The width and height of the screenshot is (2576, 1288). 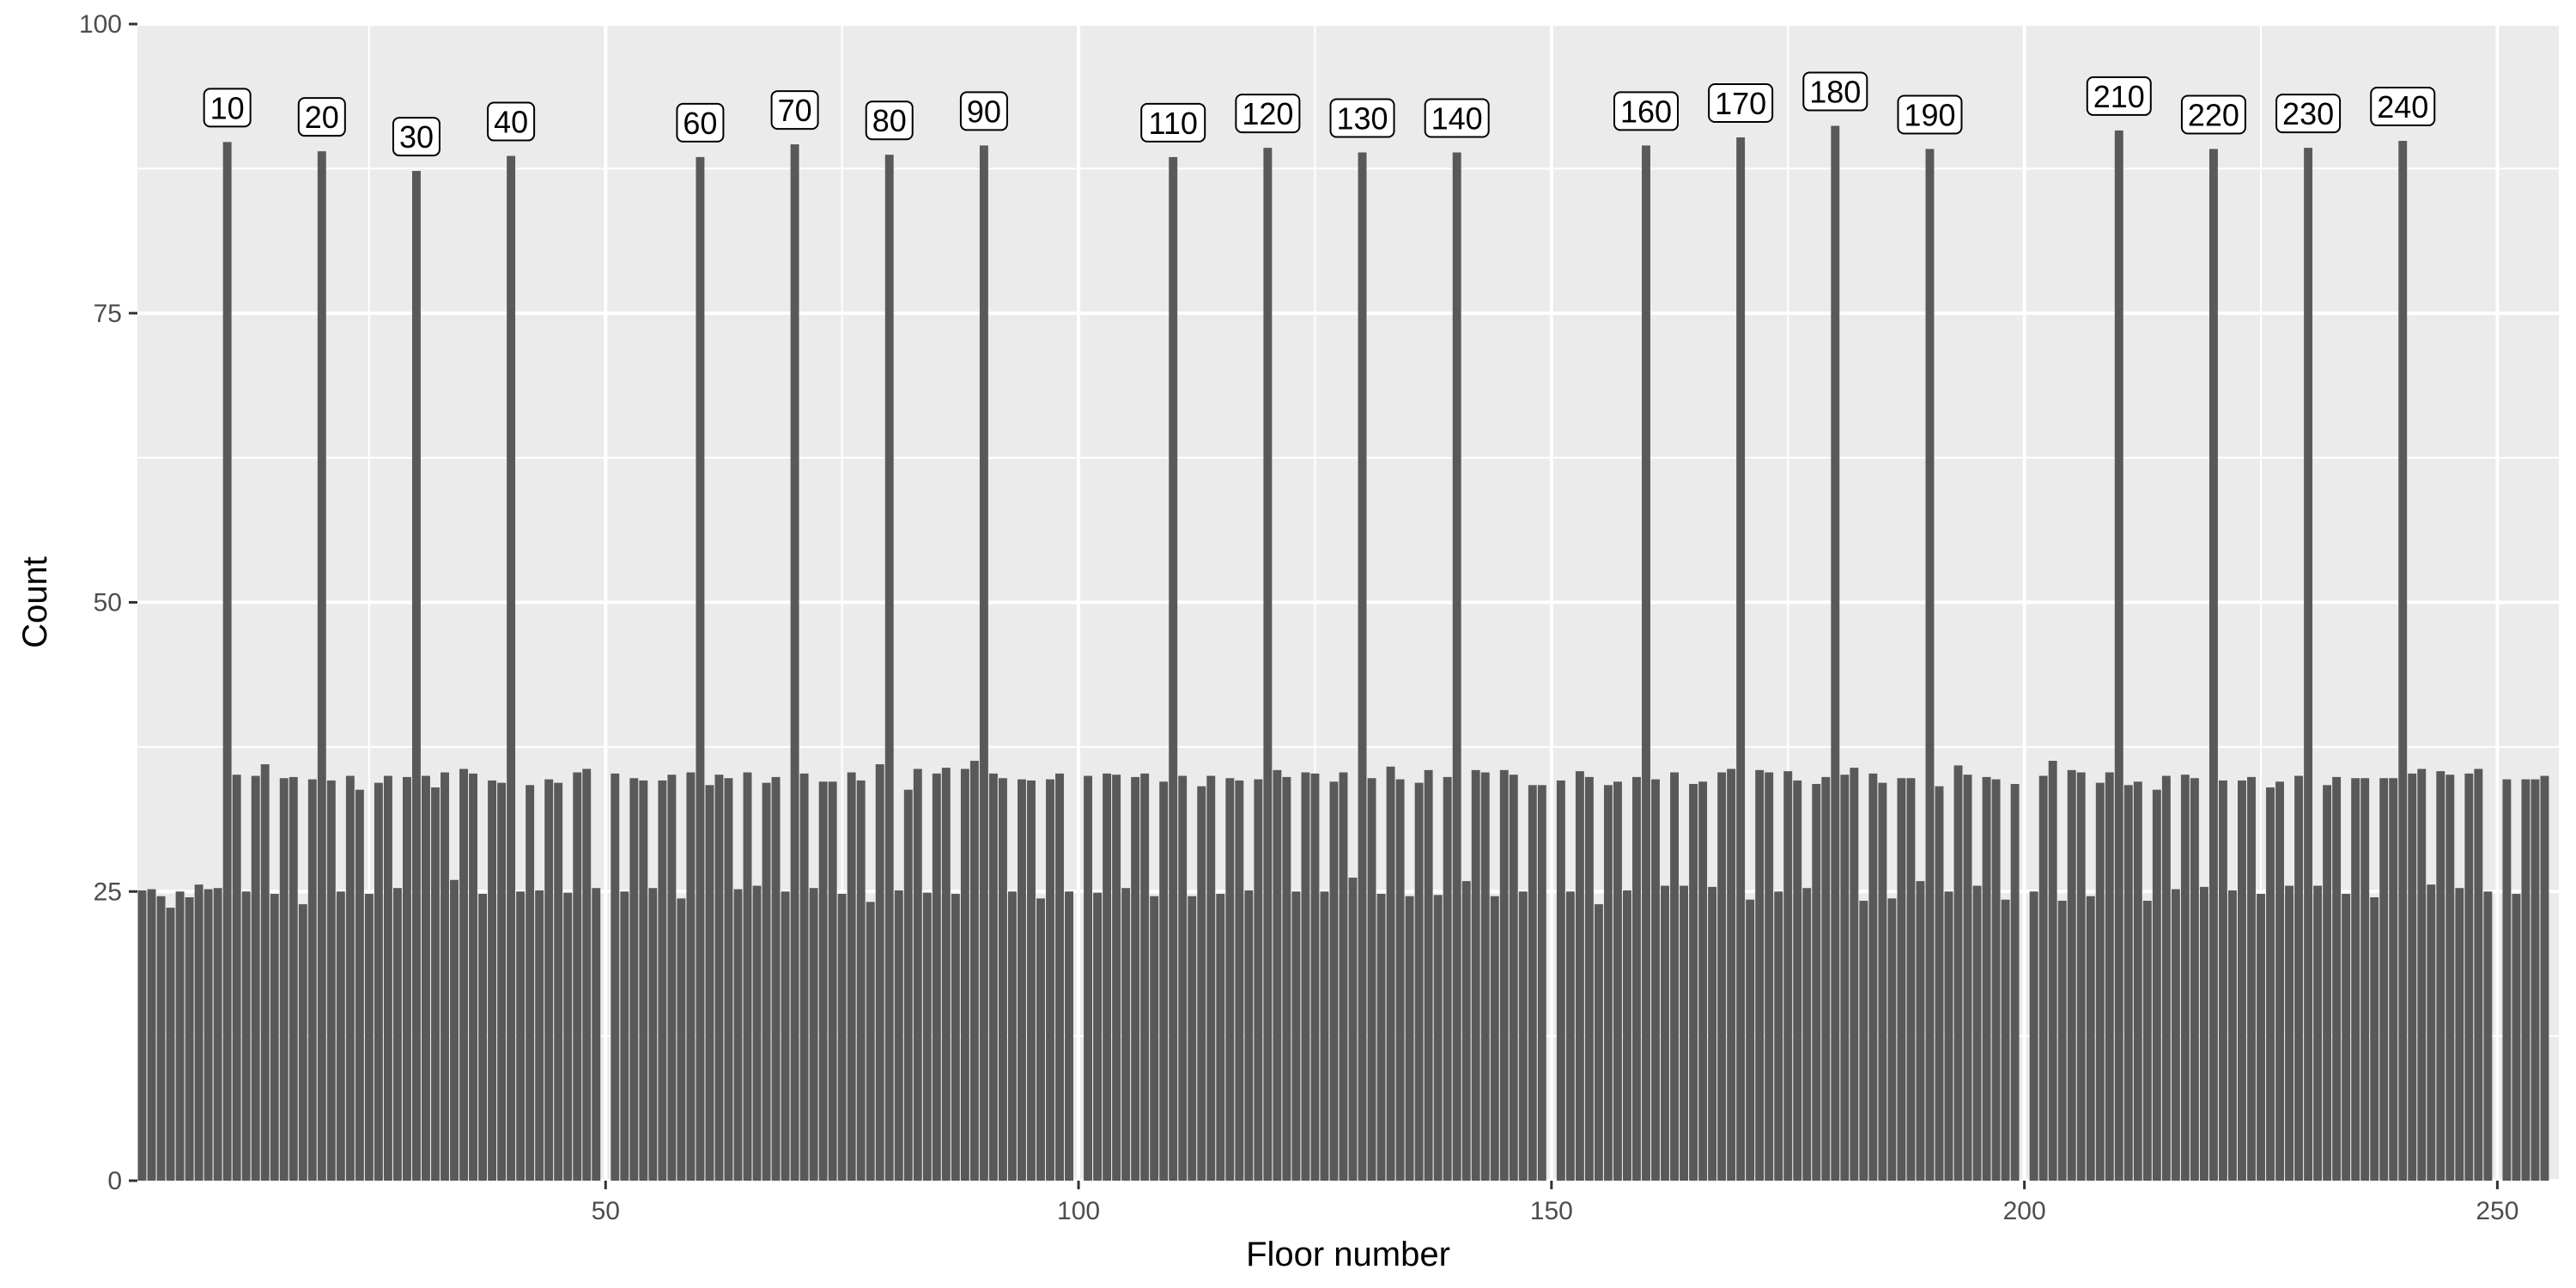 I want to click on bar-label-text: 30, so click(x=417, y=137).